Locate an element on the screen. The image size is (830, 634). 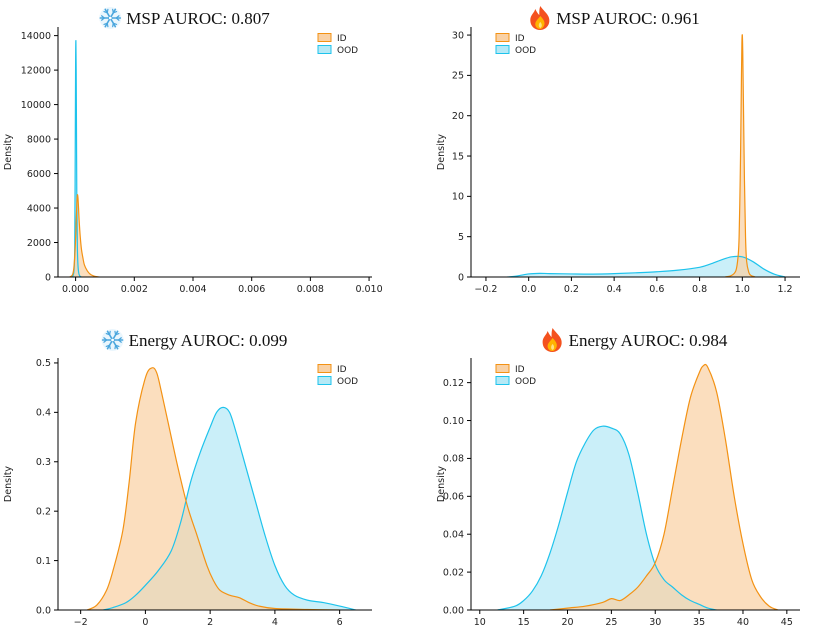
y-tick-label: 0.4 is located at coordinates (43, 413).